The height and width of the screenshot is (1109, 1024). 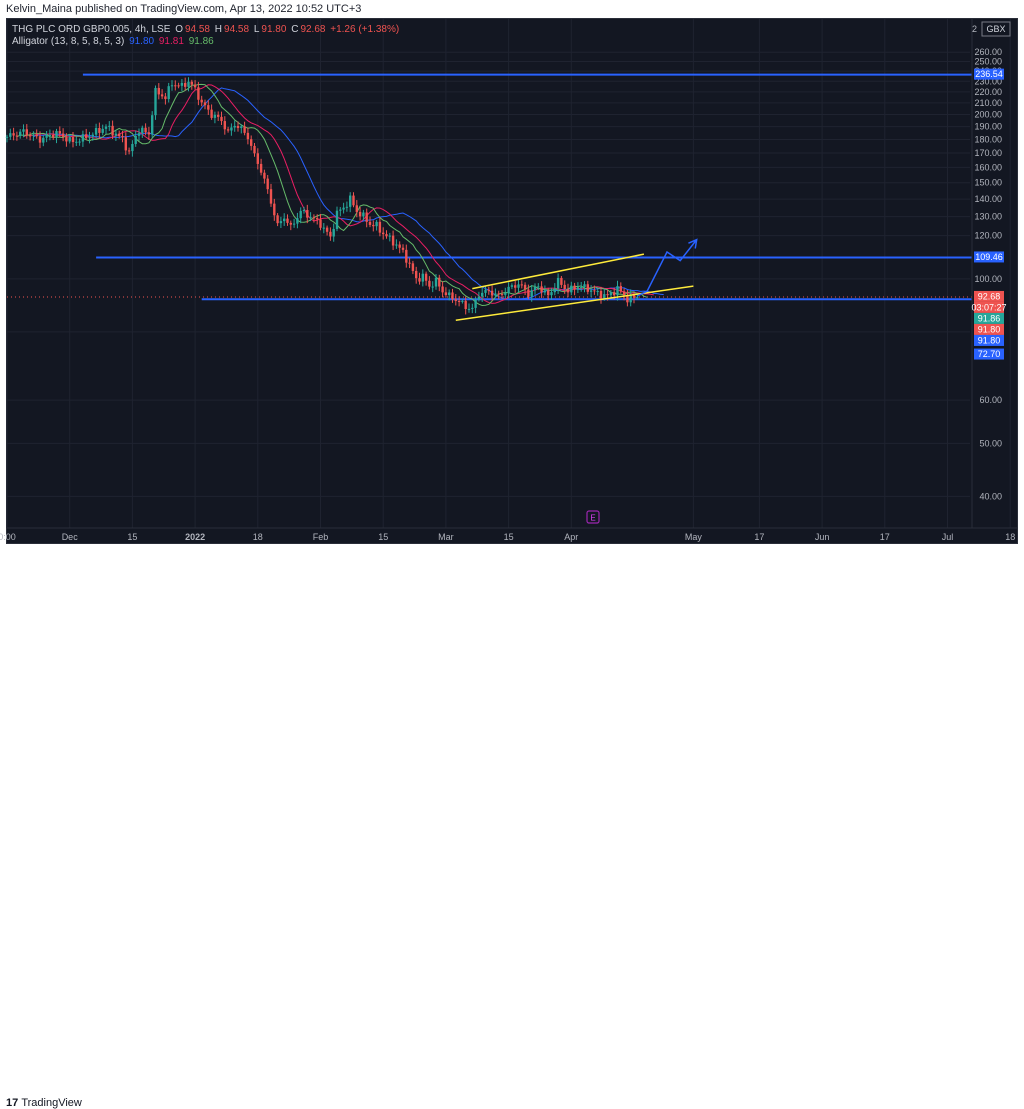 What do you see at coordinates (989, 74) in the screenshot?
I see `price-tag-label: 236.54` at bounding box center [989, 74].